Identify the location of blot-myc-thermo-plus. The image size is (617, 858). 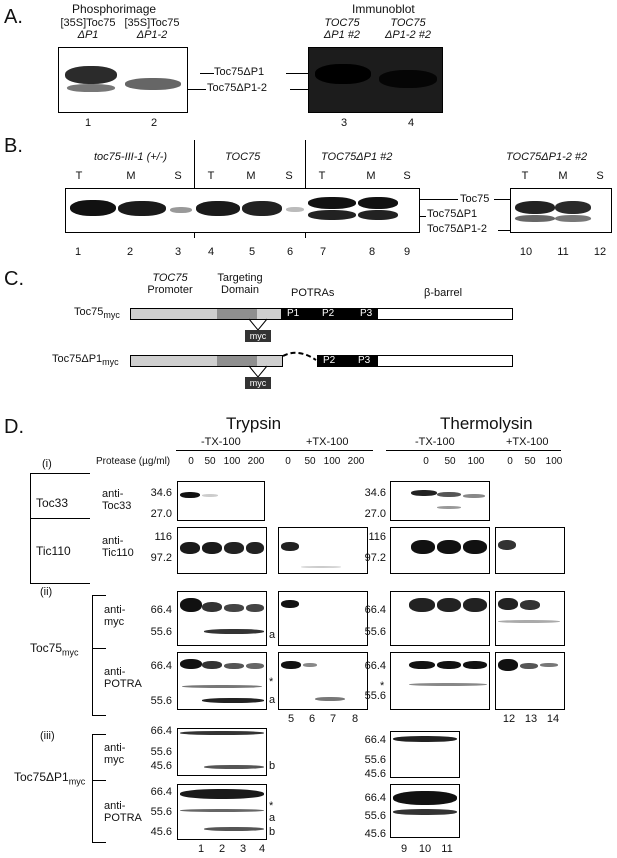
(530, 618).